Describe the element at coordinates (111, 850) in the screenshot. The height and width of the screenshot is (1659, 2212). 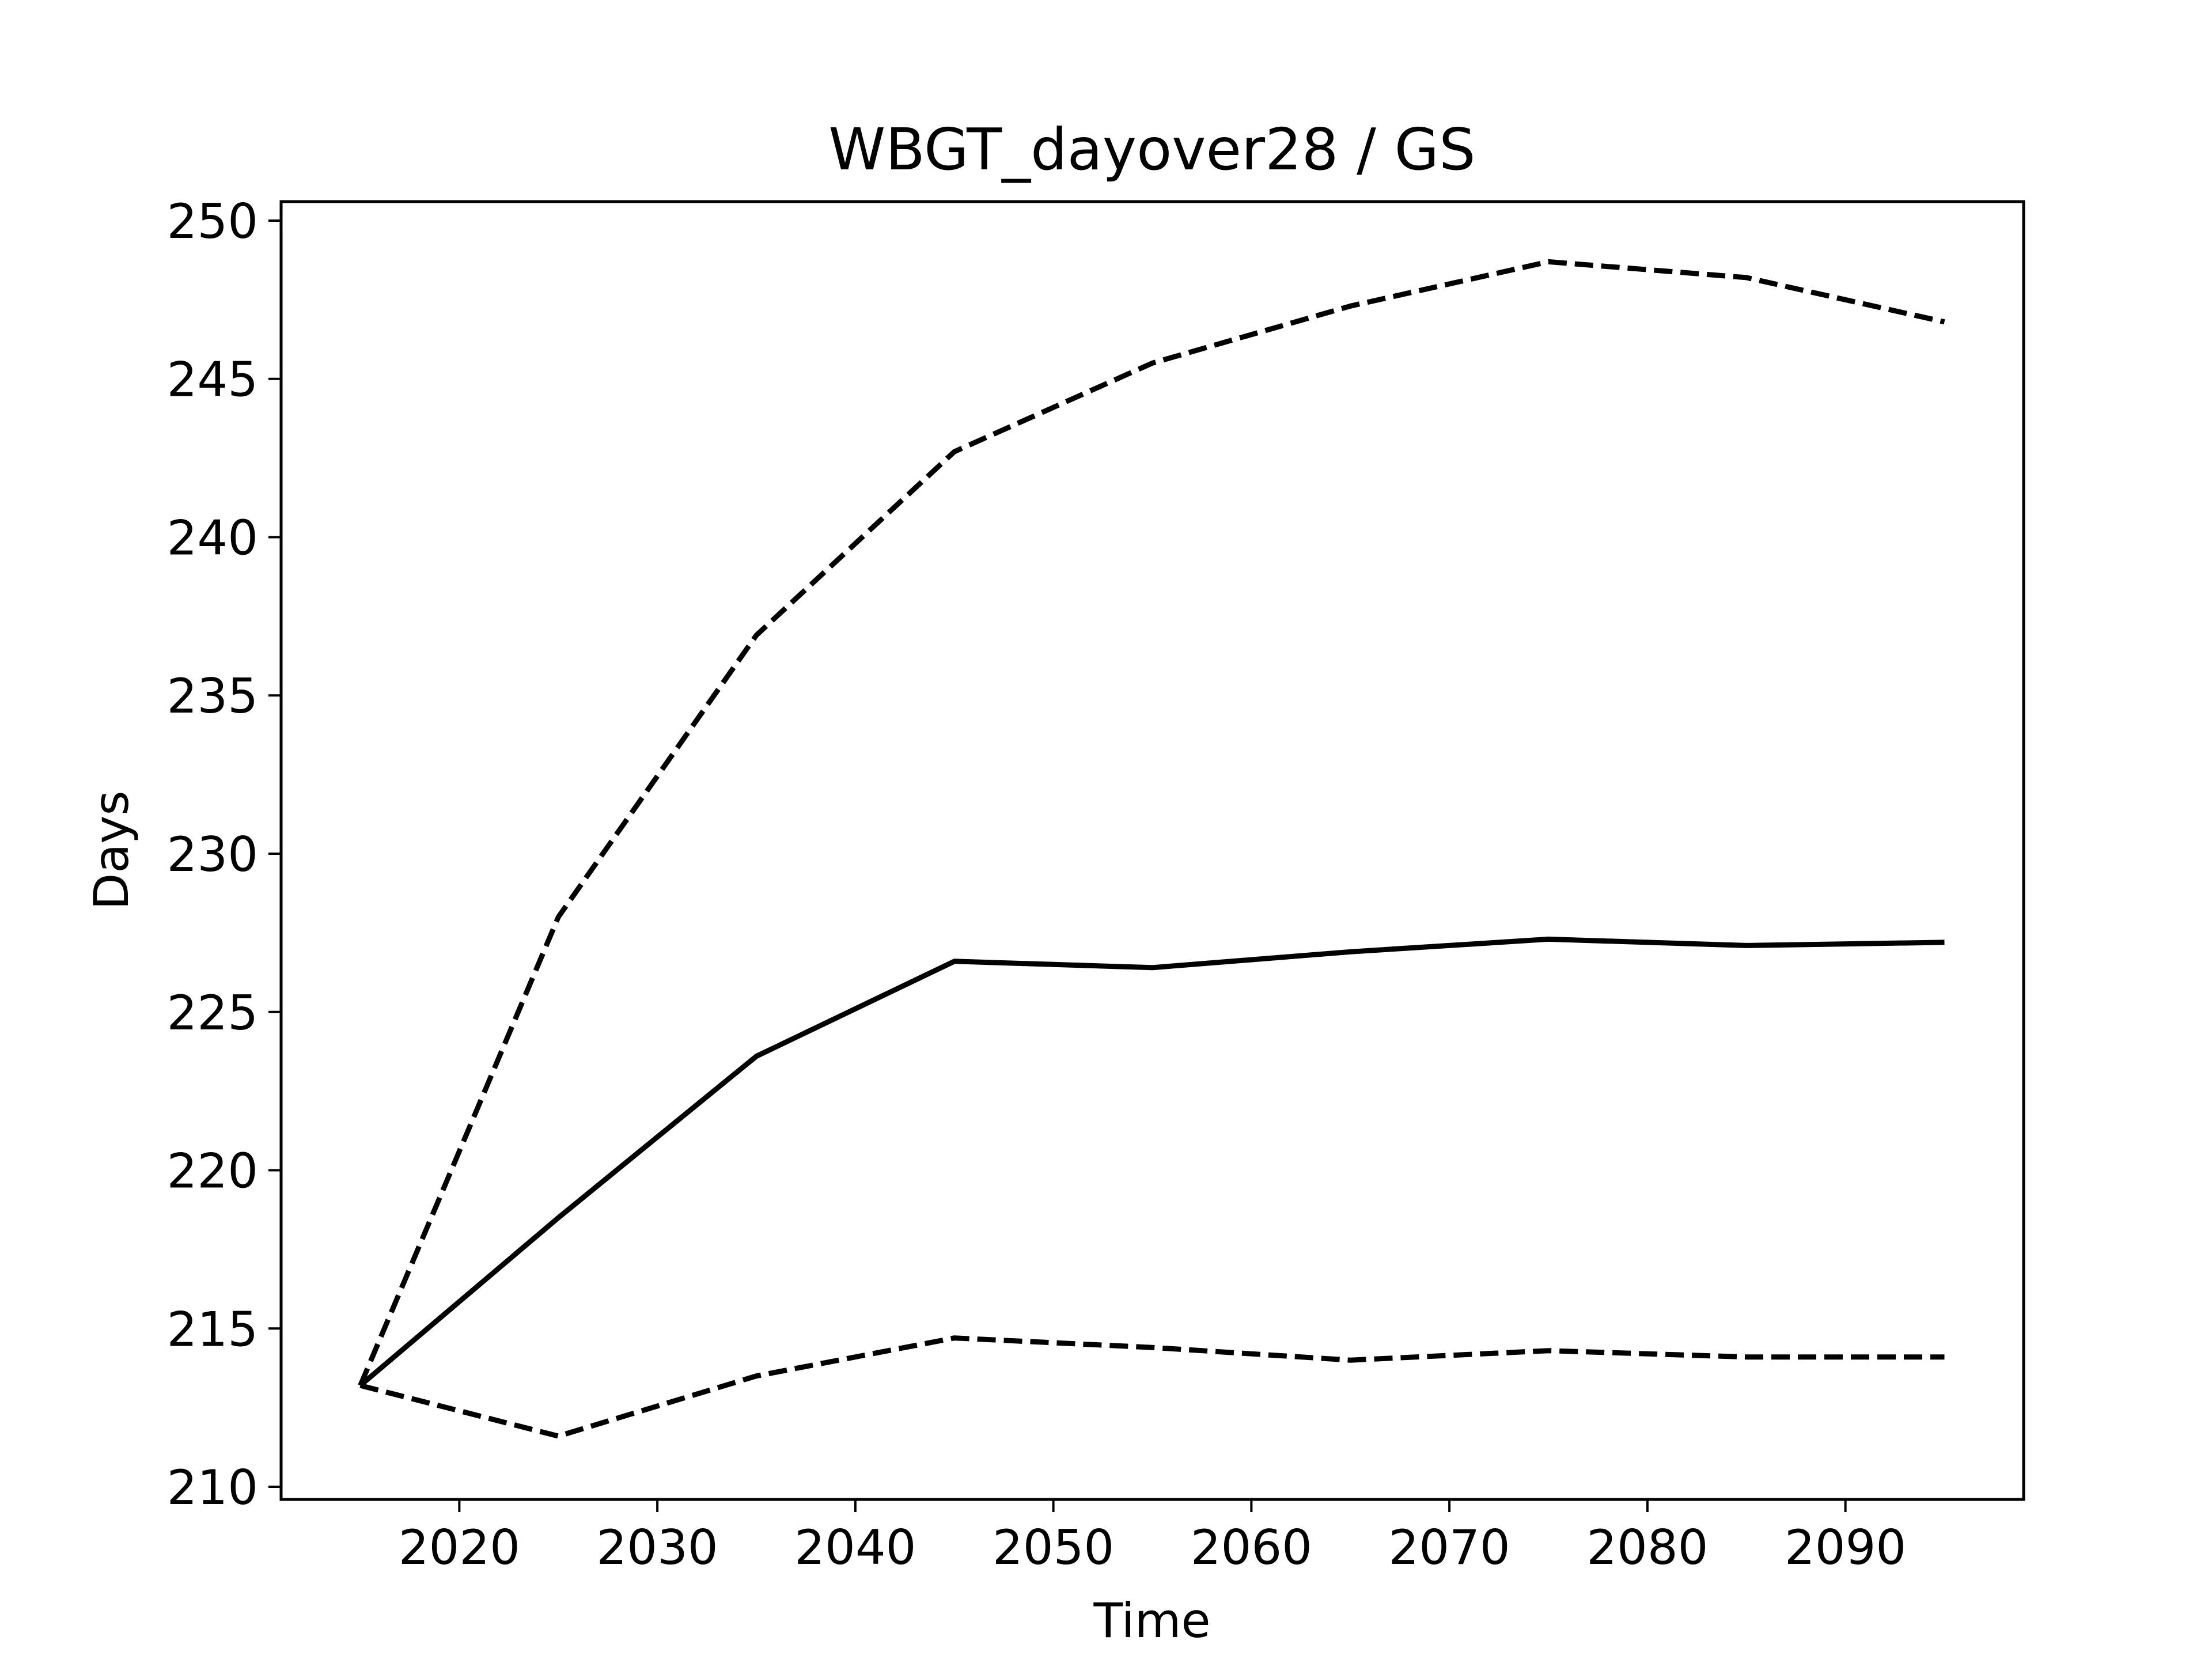
I see `y-axis-label: Days` at that location.